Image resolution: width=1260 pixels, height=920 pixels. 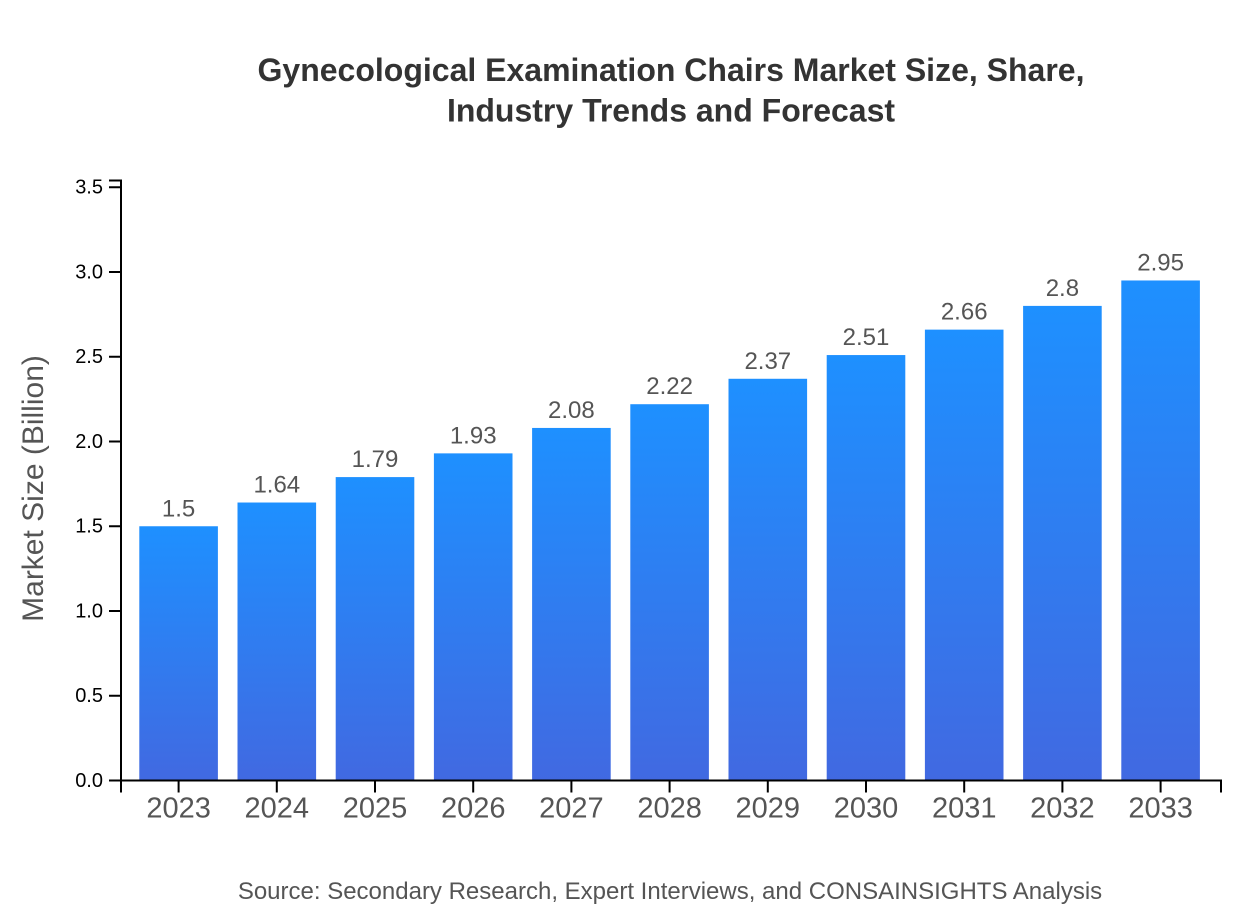 I want to click on svg-text: 2023, so click(x=178, y=809).